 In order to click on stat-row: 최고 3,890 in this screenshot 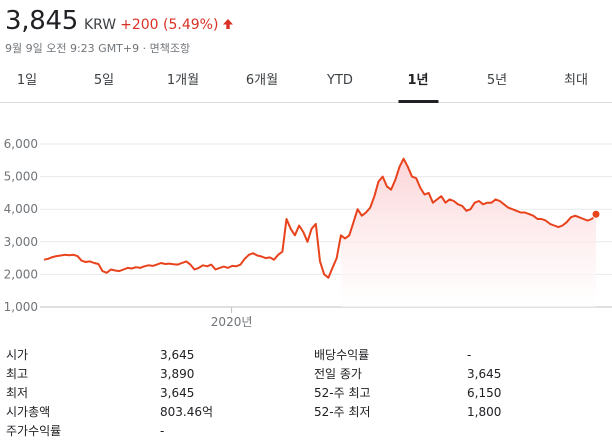, I will do `click(306, 374)`.